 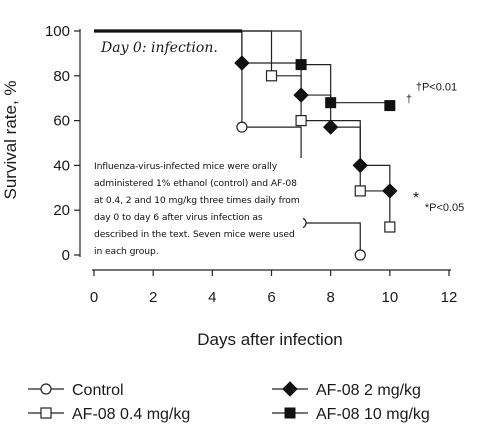 What do you see at coordinates (61, 210) in the screenshot?
I see `y-tick-label: 20` at bounding box center [61, 210].